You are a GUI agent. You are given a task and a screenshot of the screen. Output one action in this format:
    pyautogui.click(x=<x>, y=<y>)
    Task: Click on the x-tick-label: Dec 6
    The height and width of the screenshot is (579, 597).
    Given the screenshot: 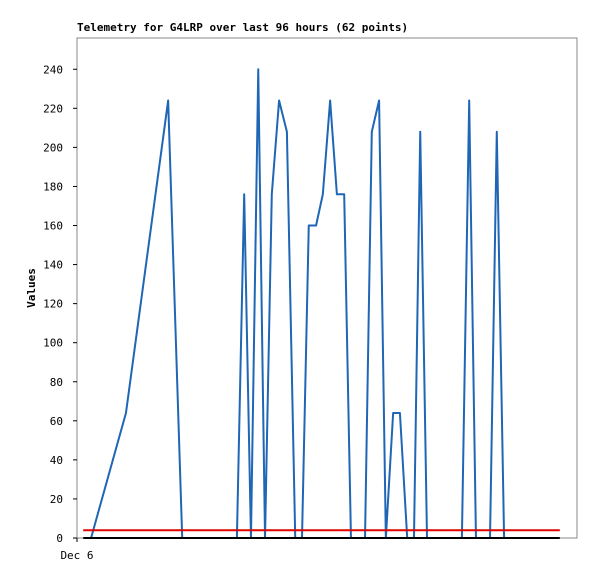 What is the action you would take?
    pyautogui.click(x=76, y=555)
    